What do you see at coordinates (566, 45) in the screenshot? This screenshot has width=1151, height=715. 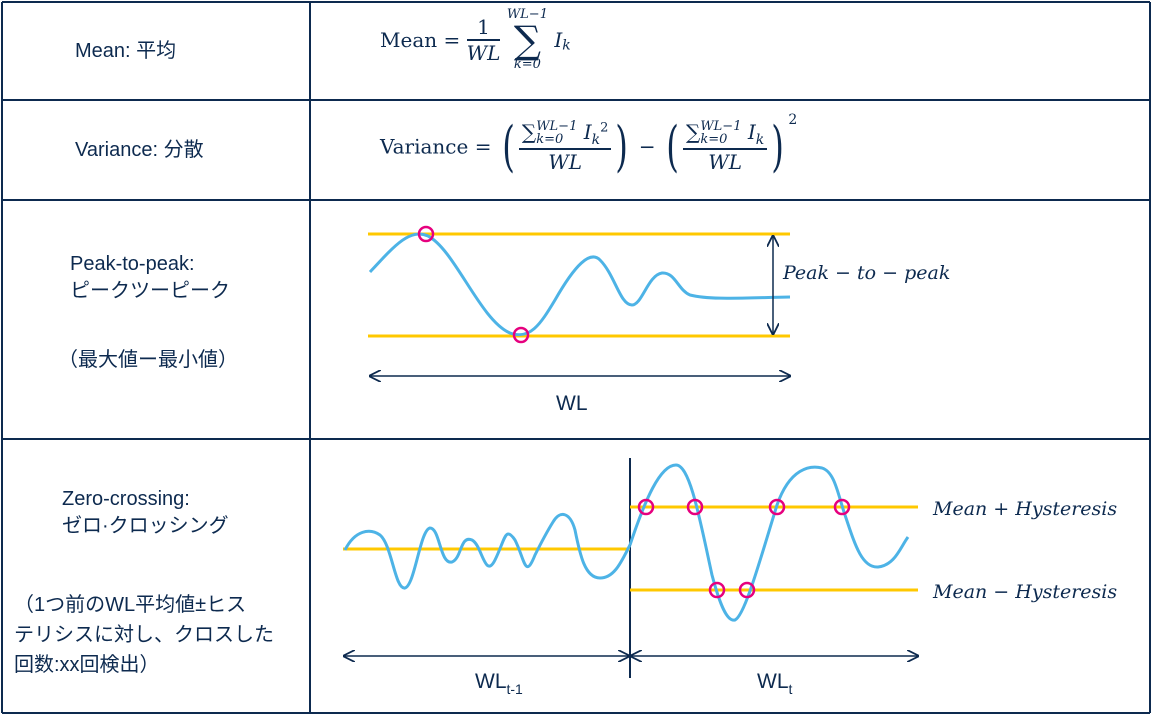 I see `term-sub: k` at bounding box center [566, 45].